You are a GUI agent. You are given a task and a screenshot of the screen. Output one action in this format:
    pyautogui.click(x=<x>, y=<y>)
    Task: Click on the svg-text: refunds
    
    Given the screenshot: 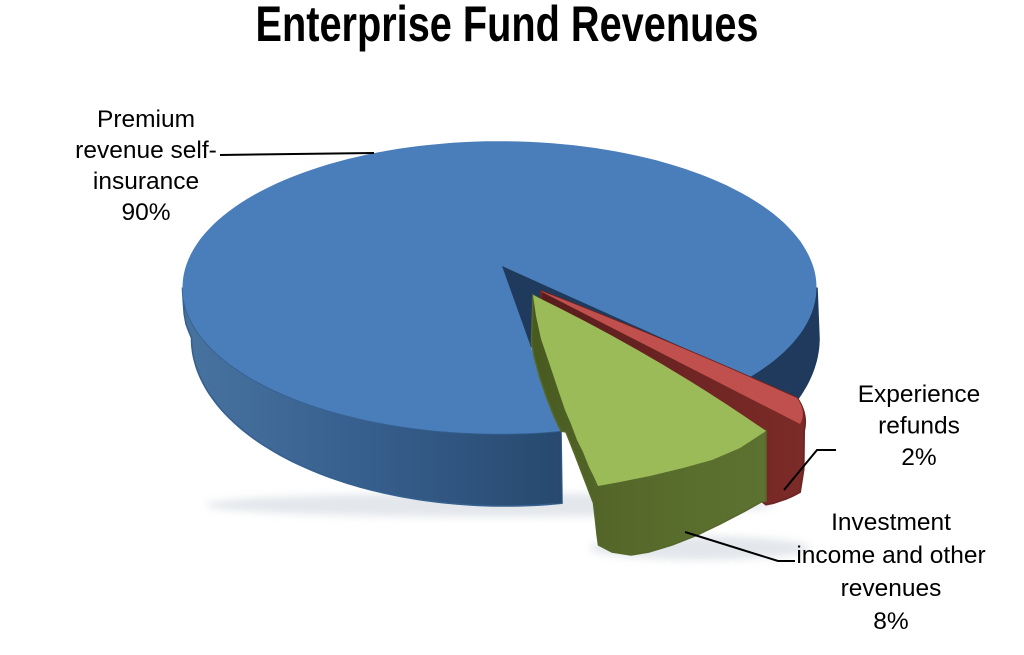 What is the action you would take?
    pyautogui.click(x=919, y=426)
    